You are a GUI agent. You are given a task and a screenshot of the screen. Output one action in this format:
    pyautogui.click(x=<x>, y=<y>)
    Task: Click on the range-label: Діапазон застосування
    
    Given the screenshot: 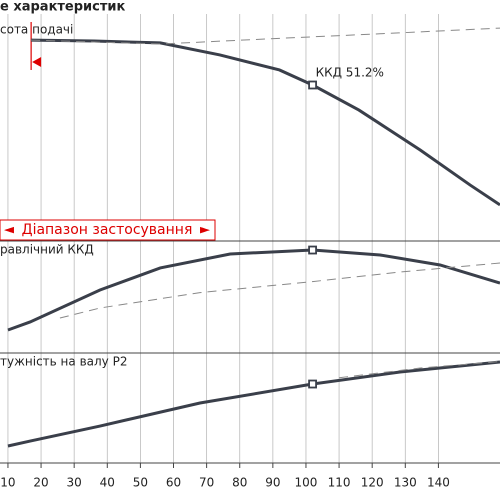 What is the action you would take?
    pyautogui.click(x=107, y=230)
    